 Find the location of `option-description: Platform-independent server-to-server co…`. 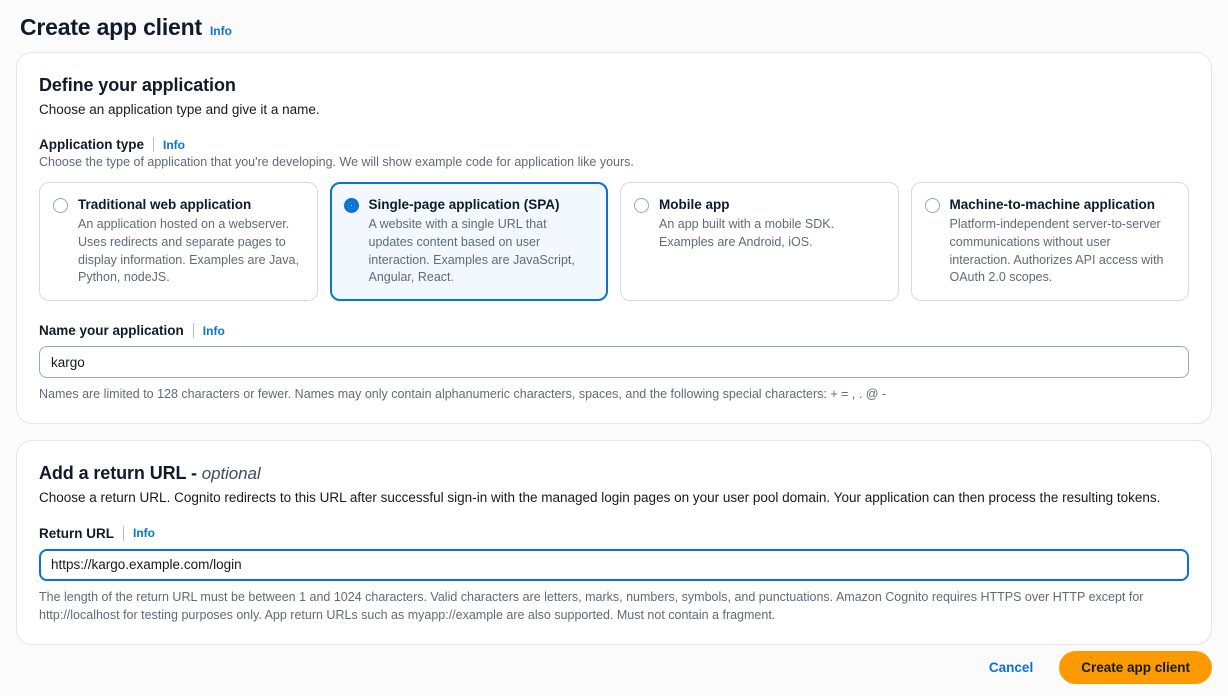

option-description: Platform-independent server-to-server co… is located at coordinates (1056, 251).